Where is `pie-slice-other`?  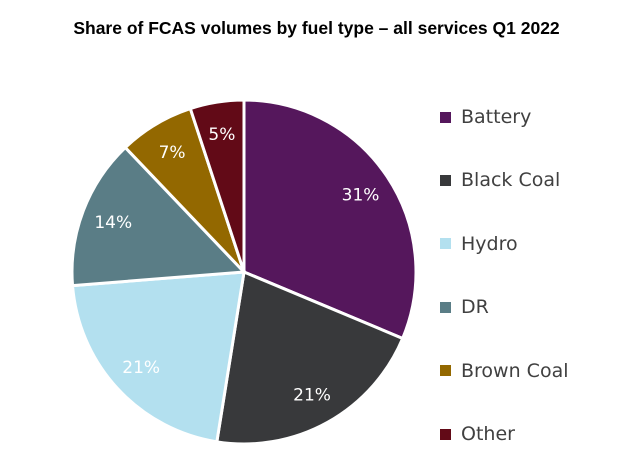 pie-slice-other is located at coordinates (217, 185).